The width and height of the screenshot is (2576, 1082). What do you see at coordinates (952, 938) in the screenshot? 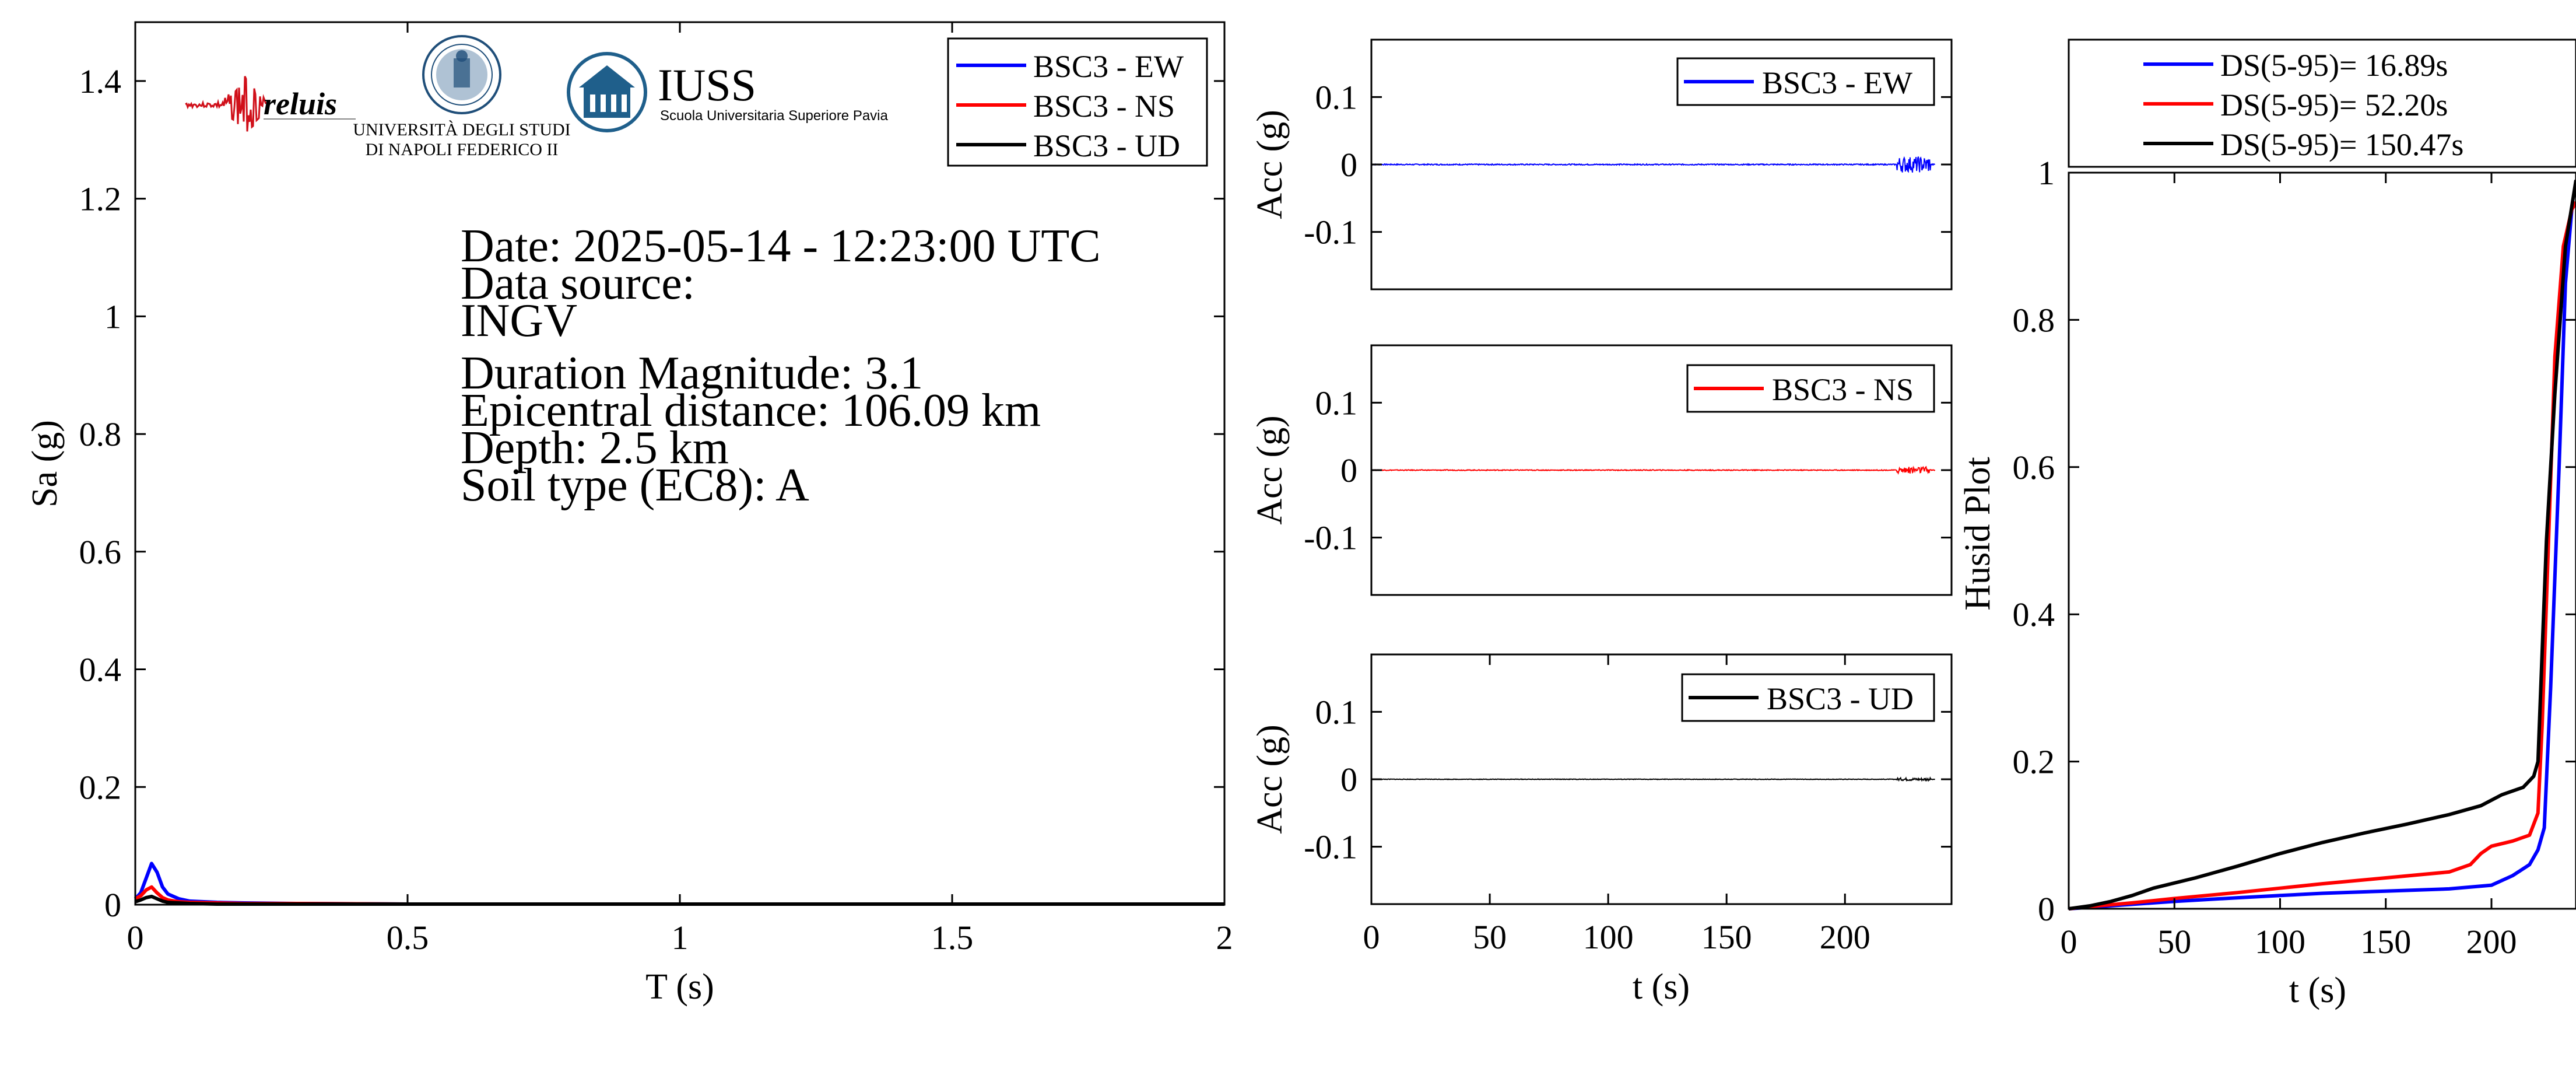
I see `x-tick-label: 1.5` at bounding box center [952, 938].